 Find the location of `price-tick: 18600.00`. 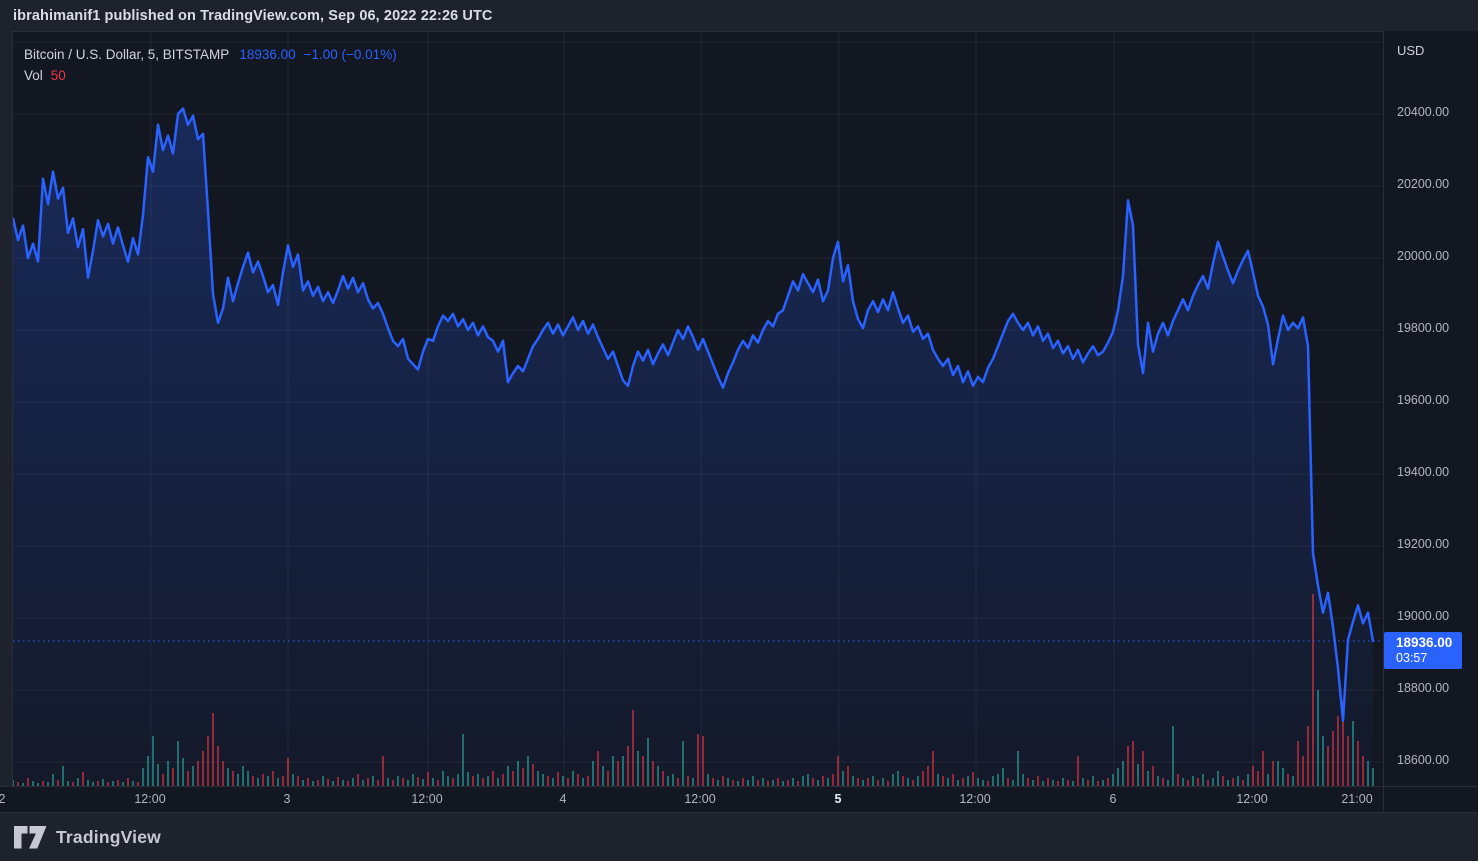

price-tick: 18600.00 is located at coordinates (1423, 760).